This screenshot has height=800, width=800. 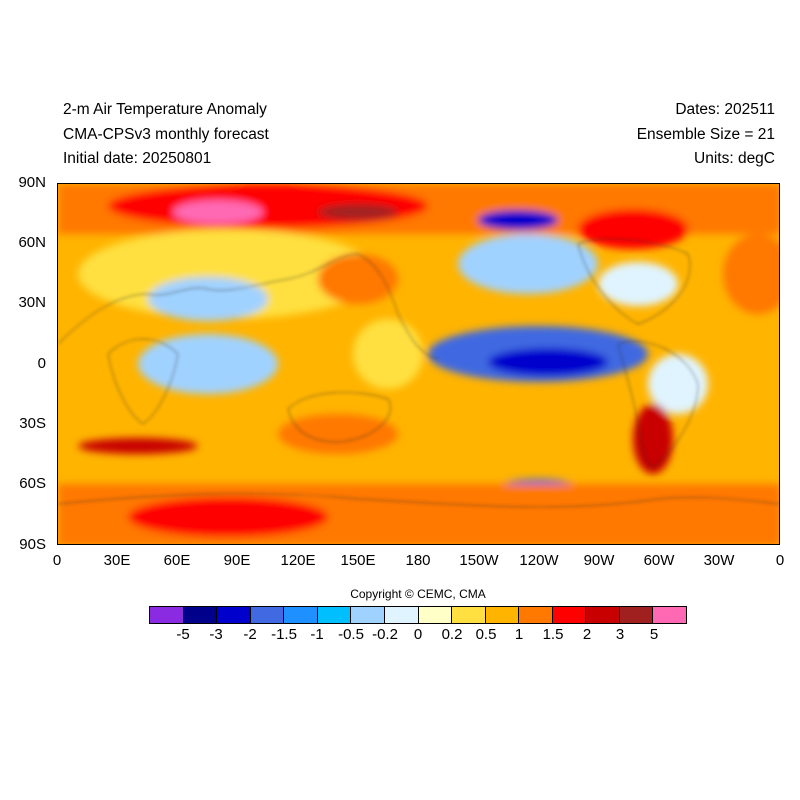 What do you see at coordinates (250, 634) in the screenshot?
I see `colorbar-label: -2` at bounding box center [250, 634].